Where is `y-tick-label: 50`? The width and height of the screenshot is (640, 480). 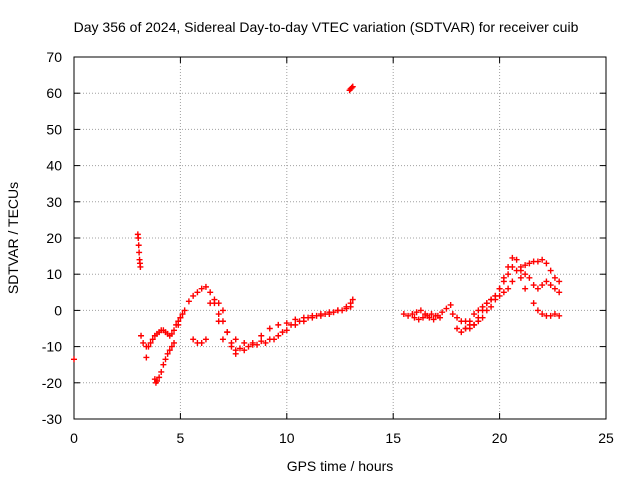
y-tick-label: 50 is located at coordinates (54, 129).